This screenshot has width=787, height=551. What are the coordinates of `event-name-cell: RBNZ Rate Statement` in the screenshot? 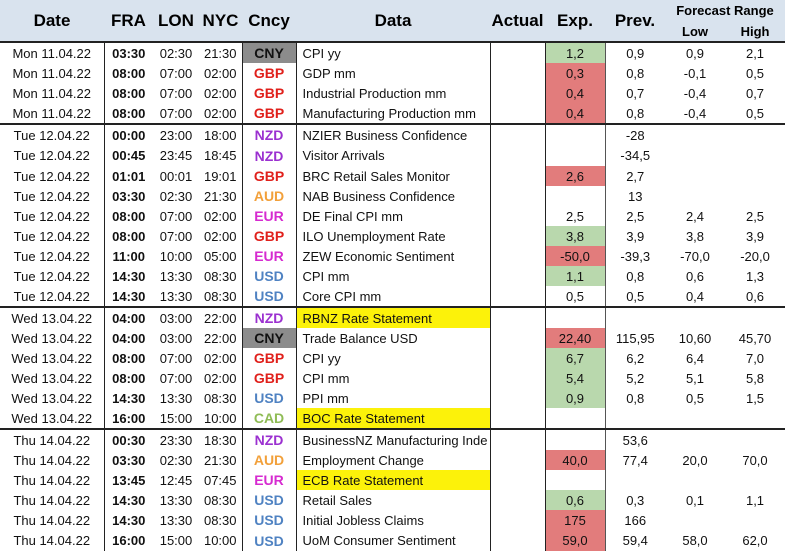 It's located at (393, 317).